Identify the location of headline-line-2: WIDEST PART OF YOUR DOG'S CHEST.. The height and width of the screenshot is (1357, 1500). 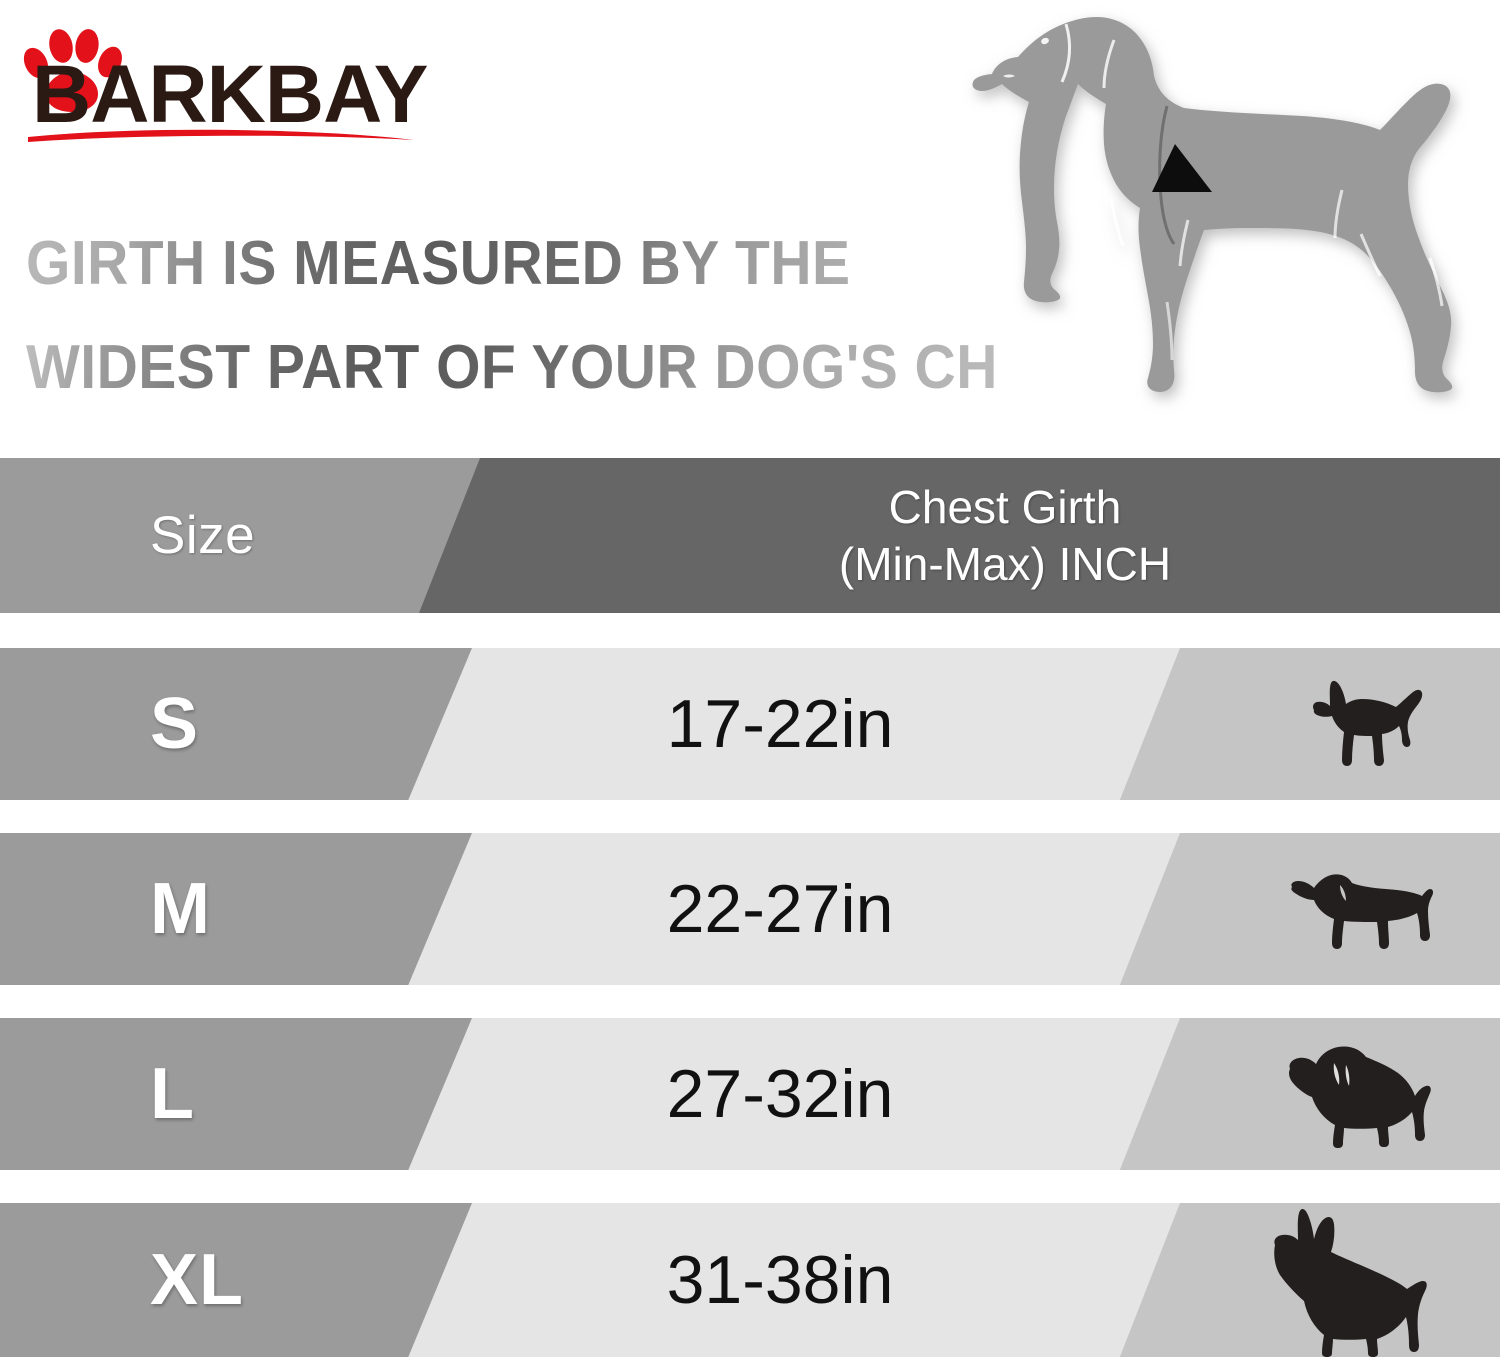
(573, 368).